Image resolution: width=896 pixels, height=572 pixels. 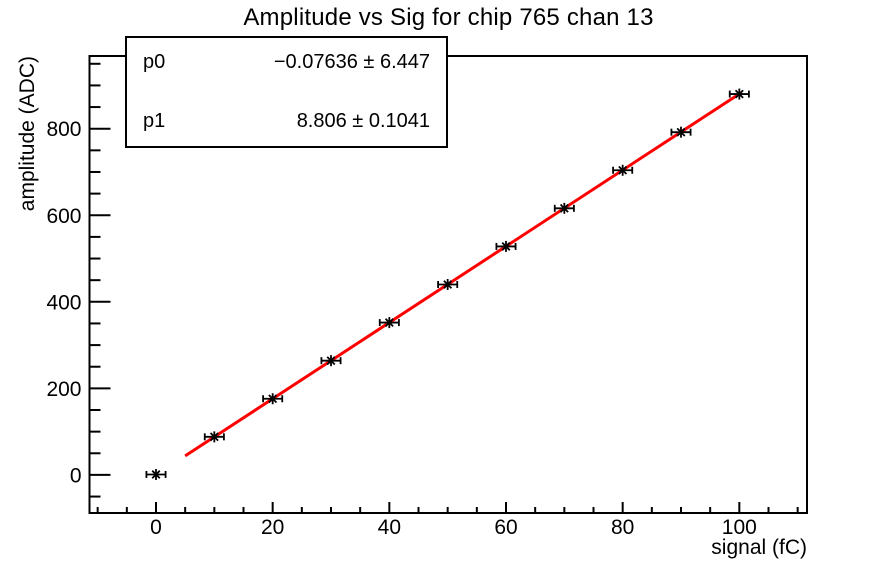 What do you see at coordinates (363, 121) in the screenshot?
I see `stats-value-p1: 8.806 ± 0.1041` at bounding box center [363, 121].